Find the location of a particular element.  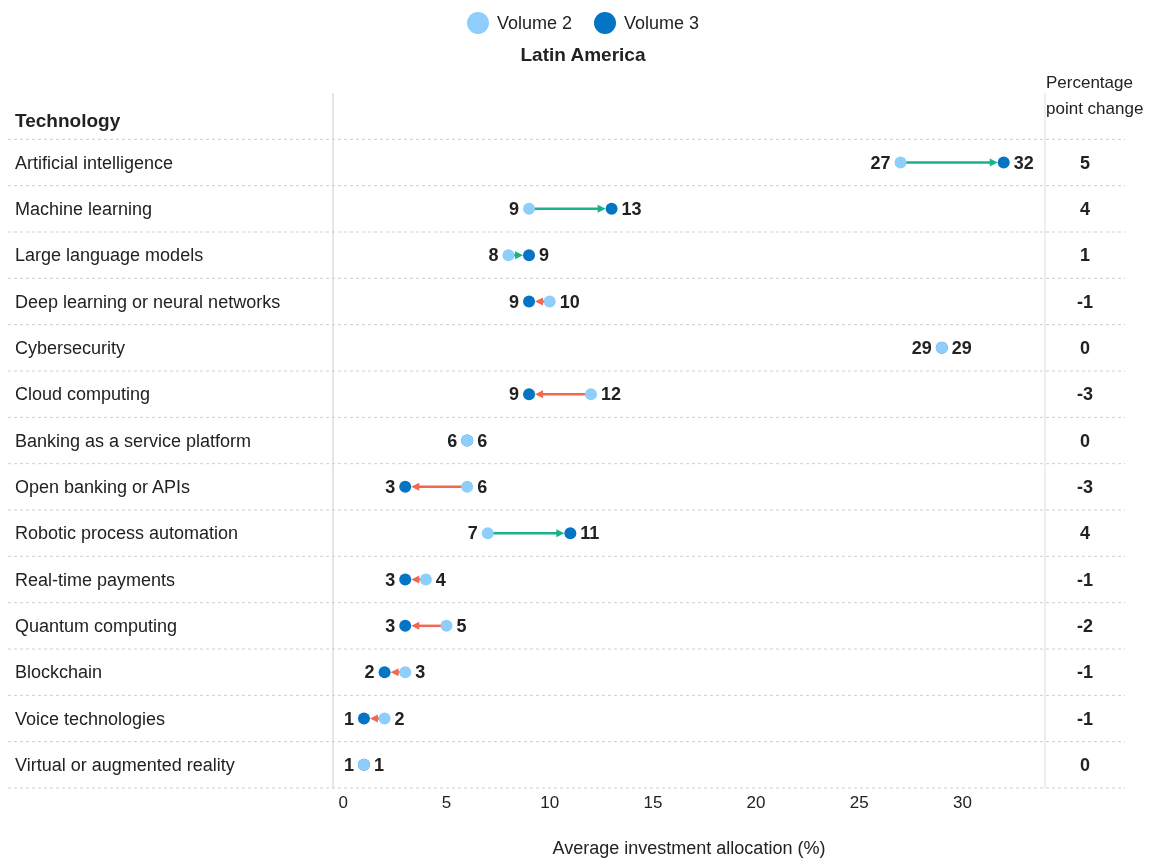

y-tick-label: Voice technologies is located at coordinates (90, 718).